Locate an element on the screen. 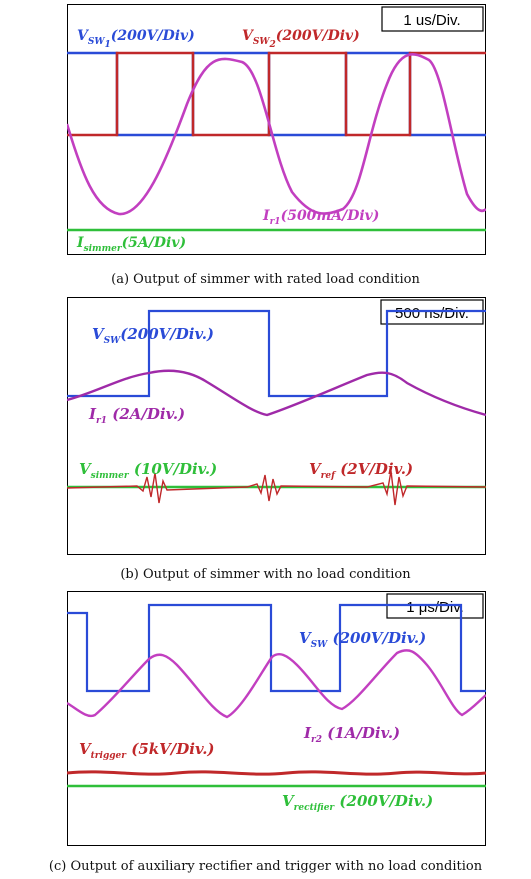 The width and height of the screenshot is (531, 879). timebase-label-c: 1 μs/Div. is located at coordinates (435, 607).